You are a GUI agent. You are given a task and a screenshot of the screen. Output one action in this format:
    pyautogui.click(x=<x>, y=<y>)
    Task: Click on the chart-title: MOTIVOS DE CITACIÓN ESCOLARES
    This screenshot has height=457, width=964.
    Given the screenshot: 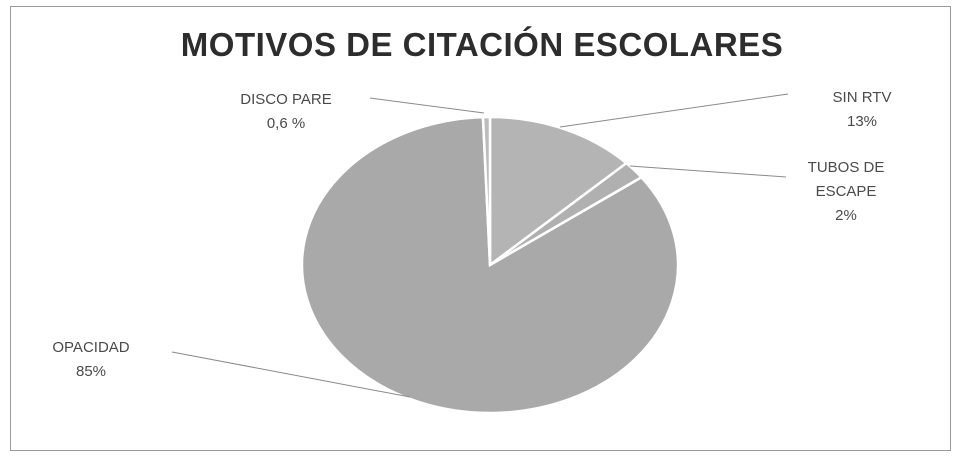 What is the action you would take?
    pyautogui.click(x=482, y=44)
    